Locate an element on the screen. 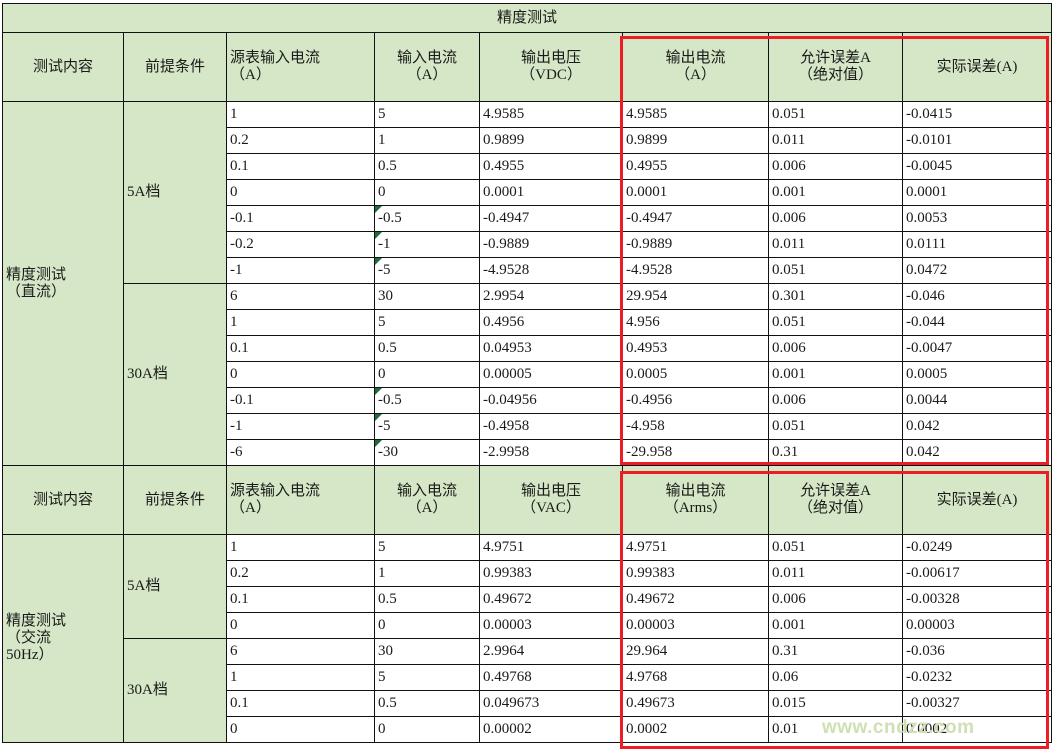 This screenshot has width=1053, height=751. cell-source-input-current: -0.1 is located at coordinates (300, 400).